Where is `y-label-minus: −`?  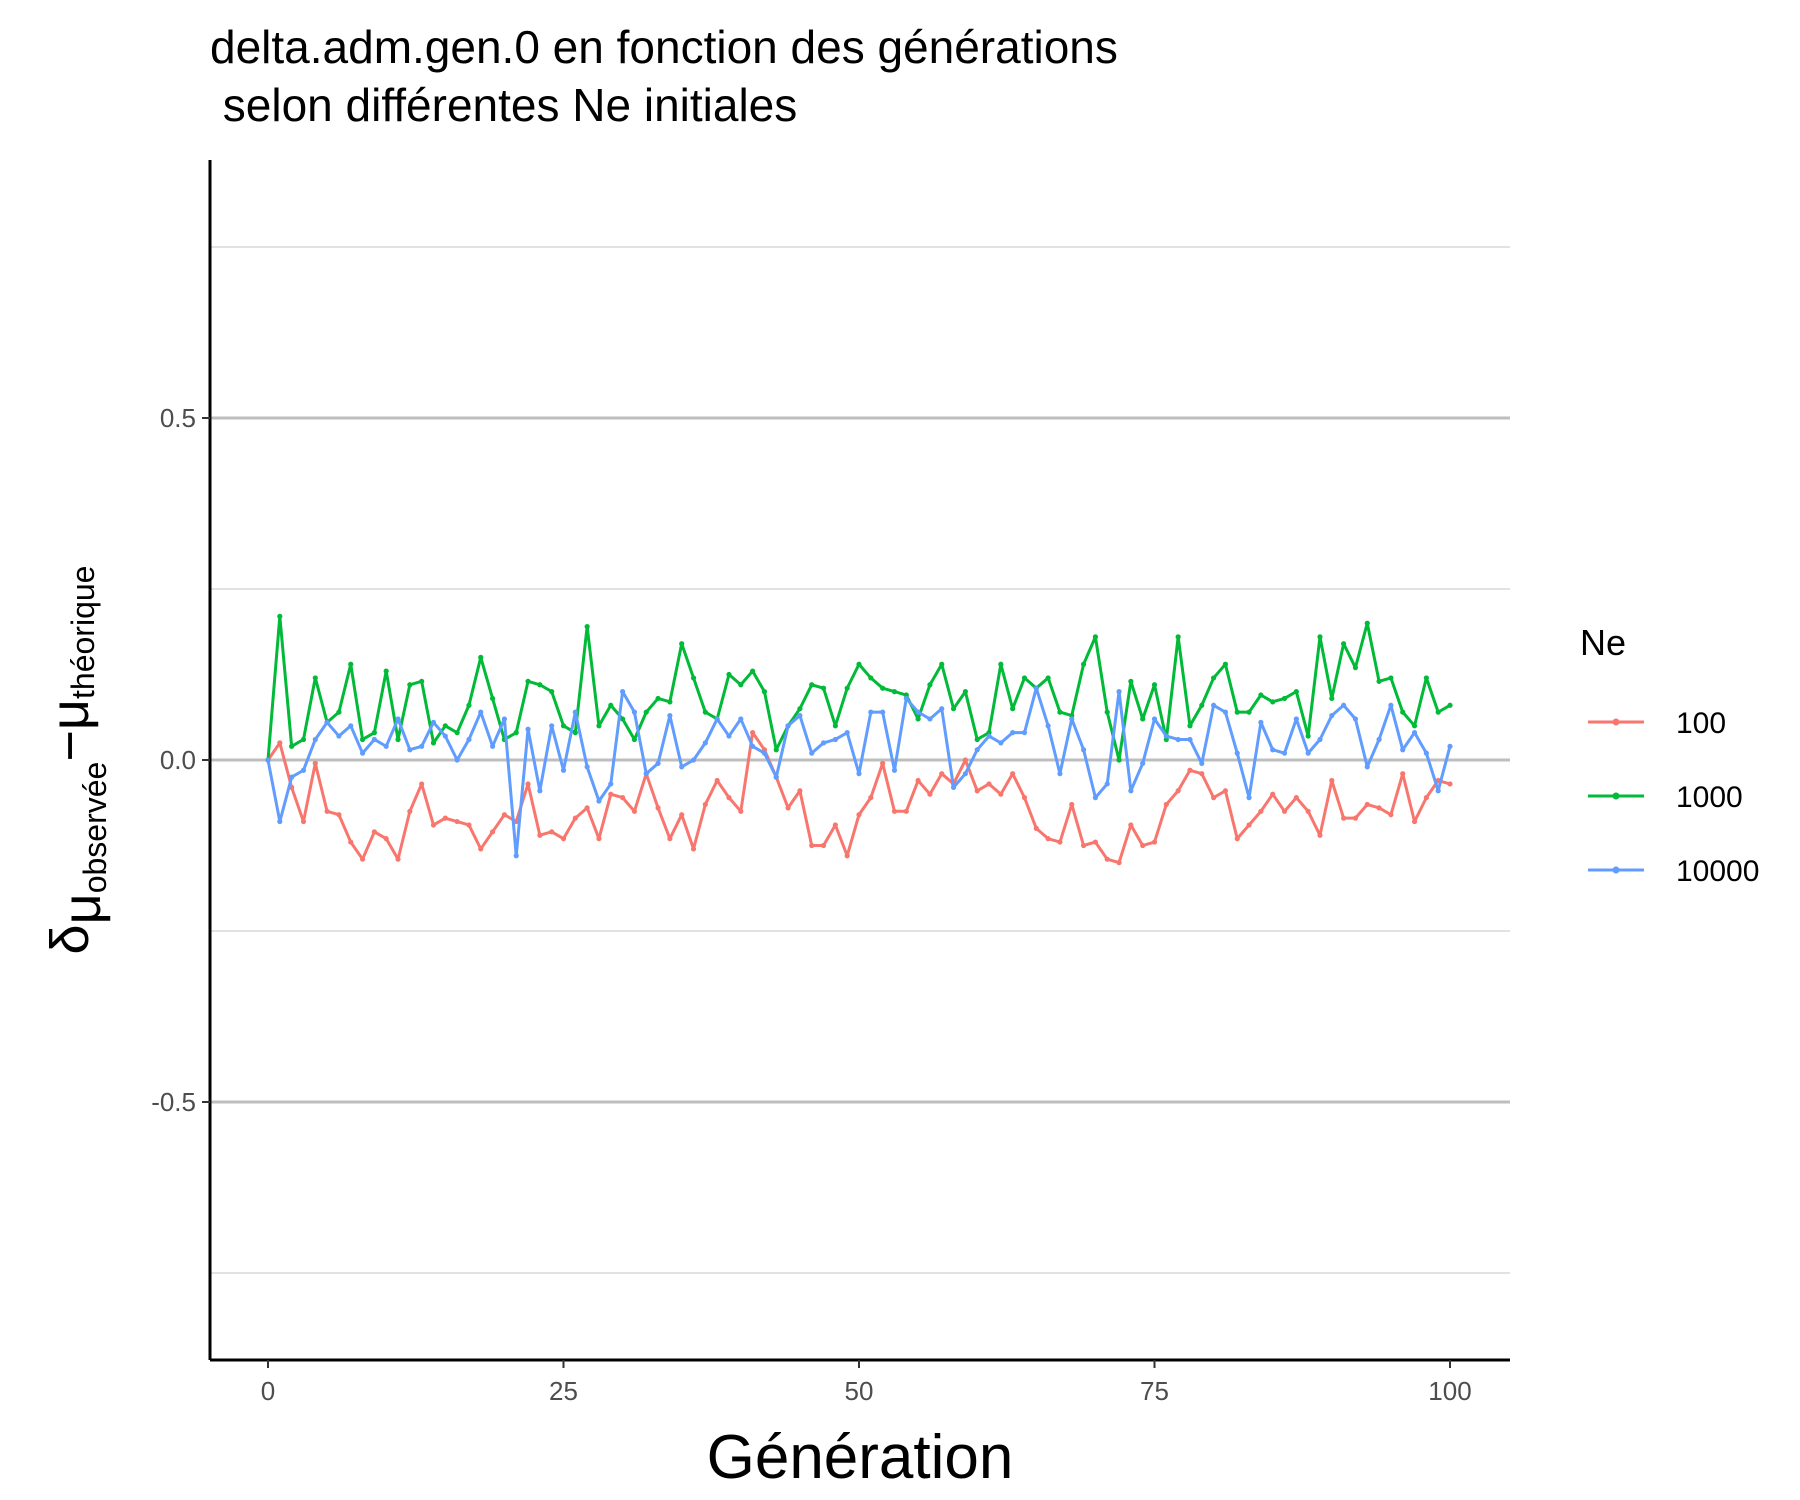 y-label-minus: − is located at coordinates (70, 746).